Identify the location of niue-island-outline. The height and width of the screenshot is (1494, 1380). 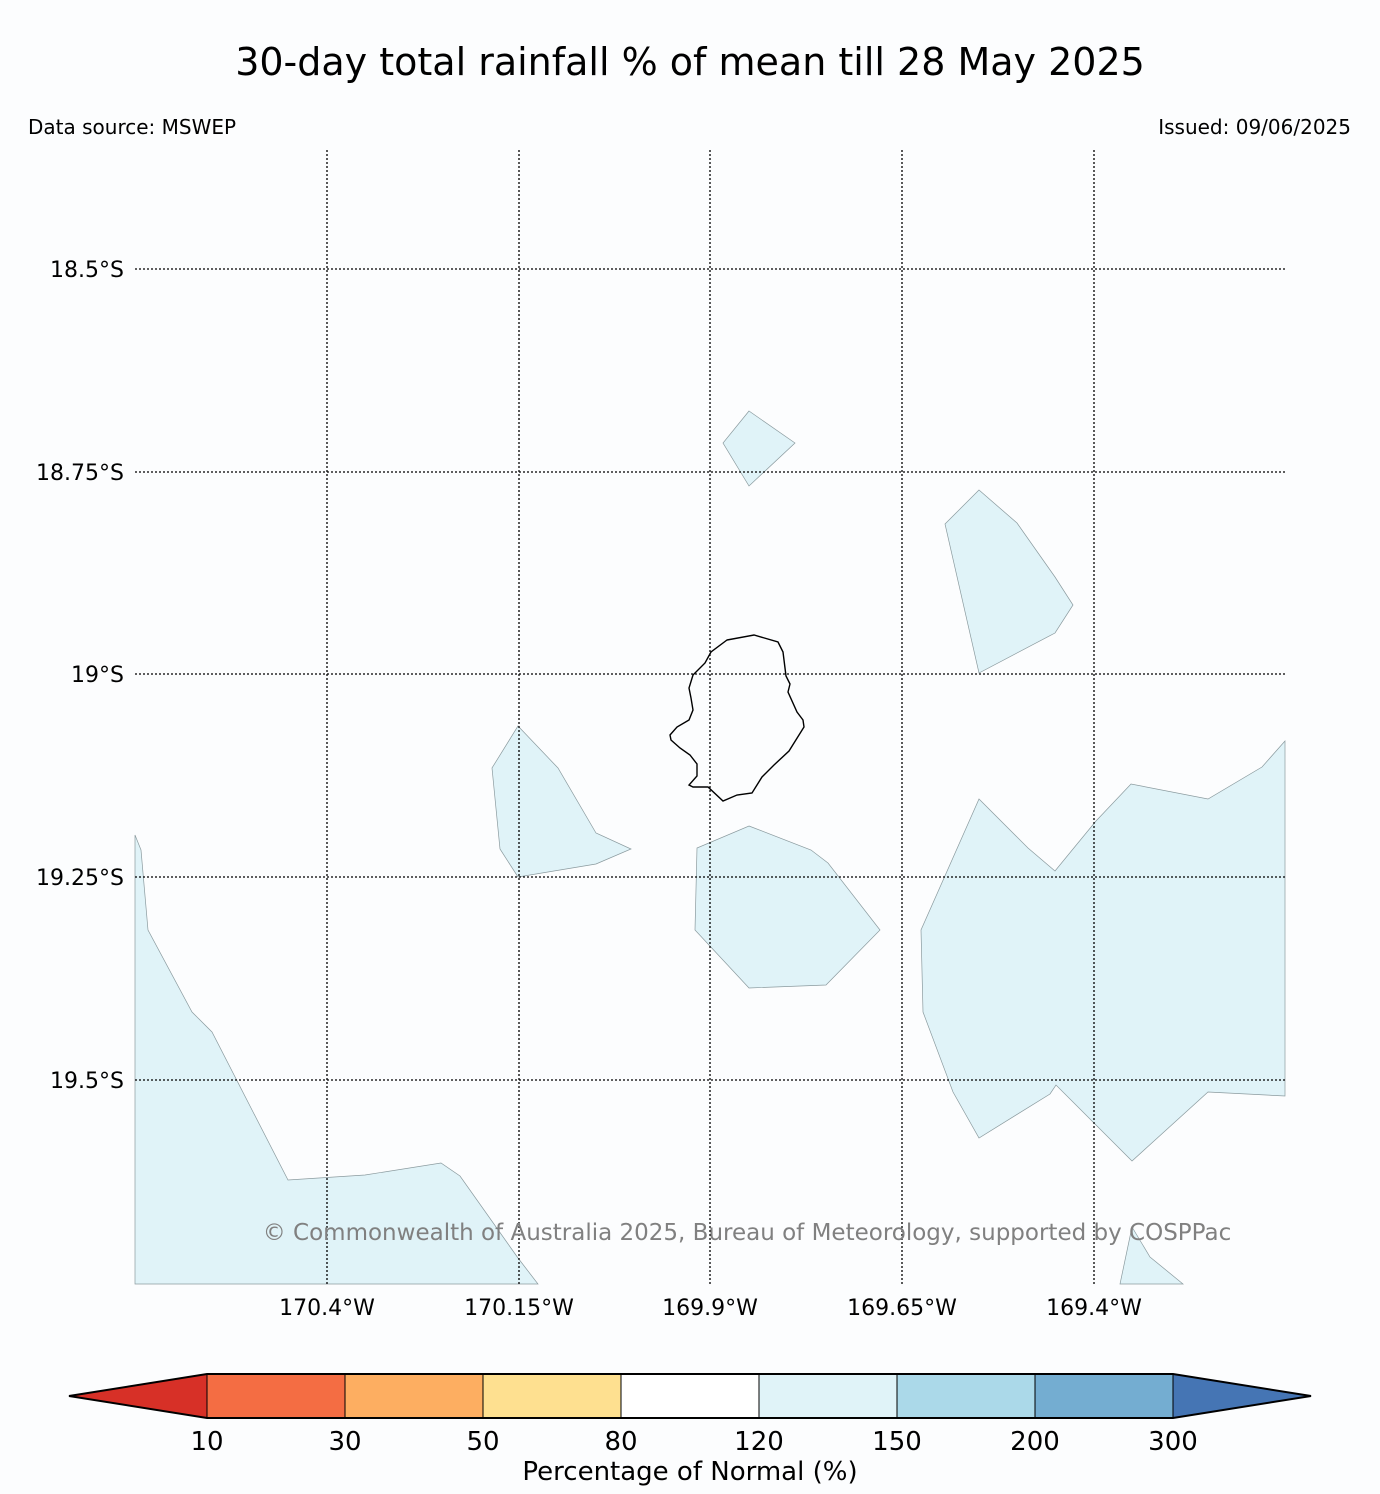
(737, 718).